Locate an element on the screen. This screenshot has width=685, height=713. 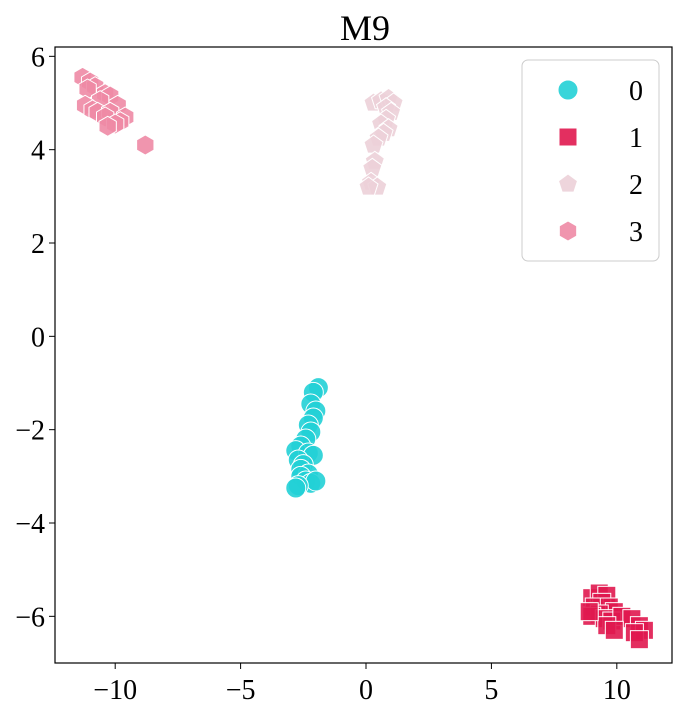
legend-box is located at coordinates (590, 160).